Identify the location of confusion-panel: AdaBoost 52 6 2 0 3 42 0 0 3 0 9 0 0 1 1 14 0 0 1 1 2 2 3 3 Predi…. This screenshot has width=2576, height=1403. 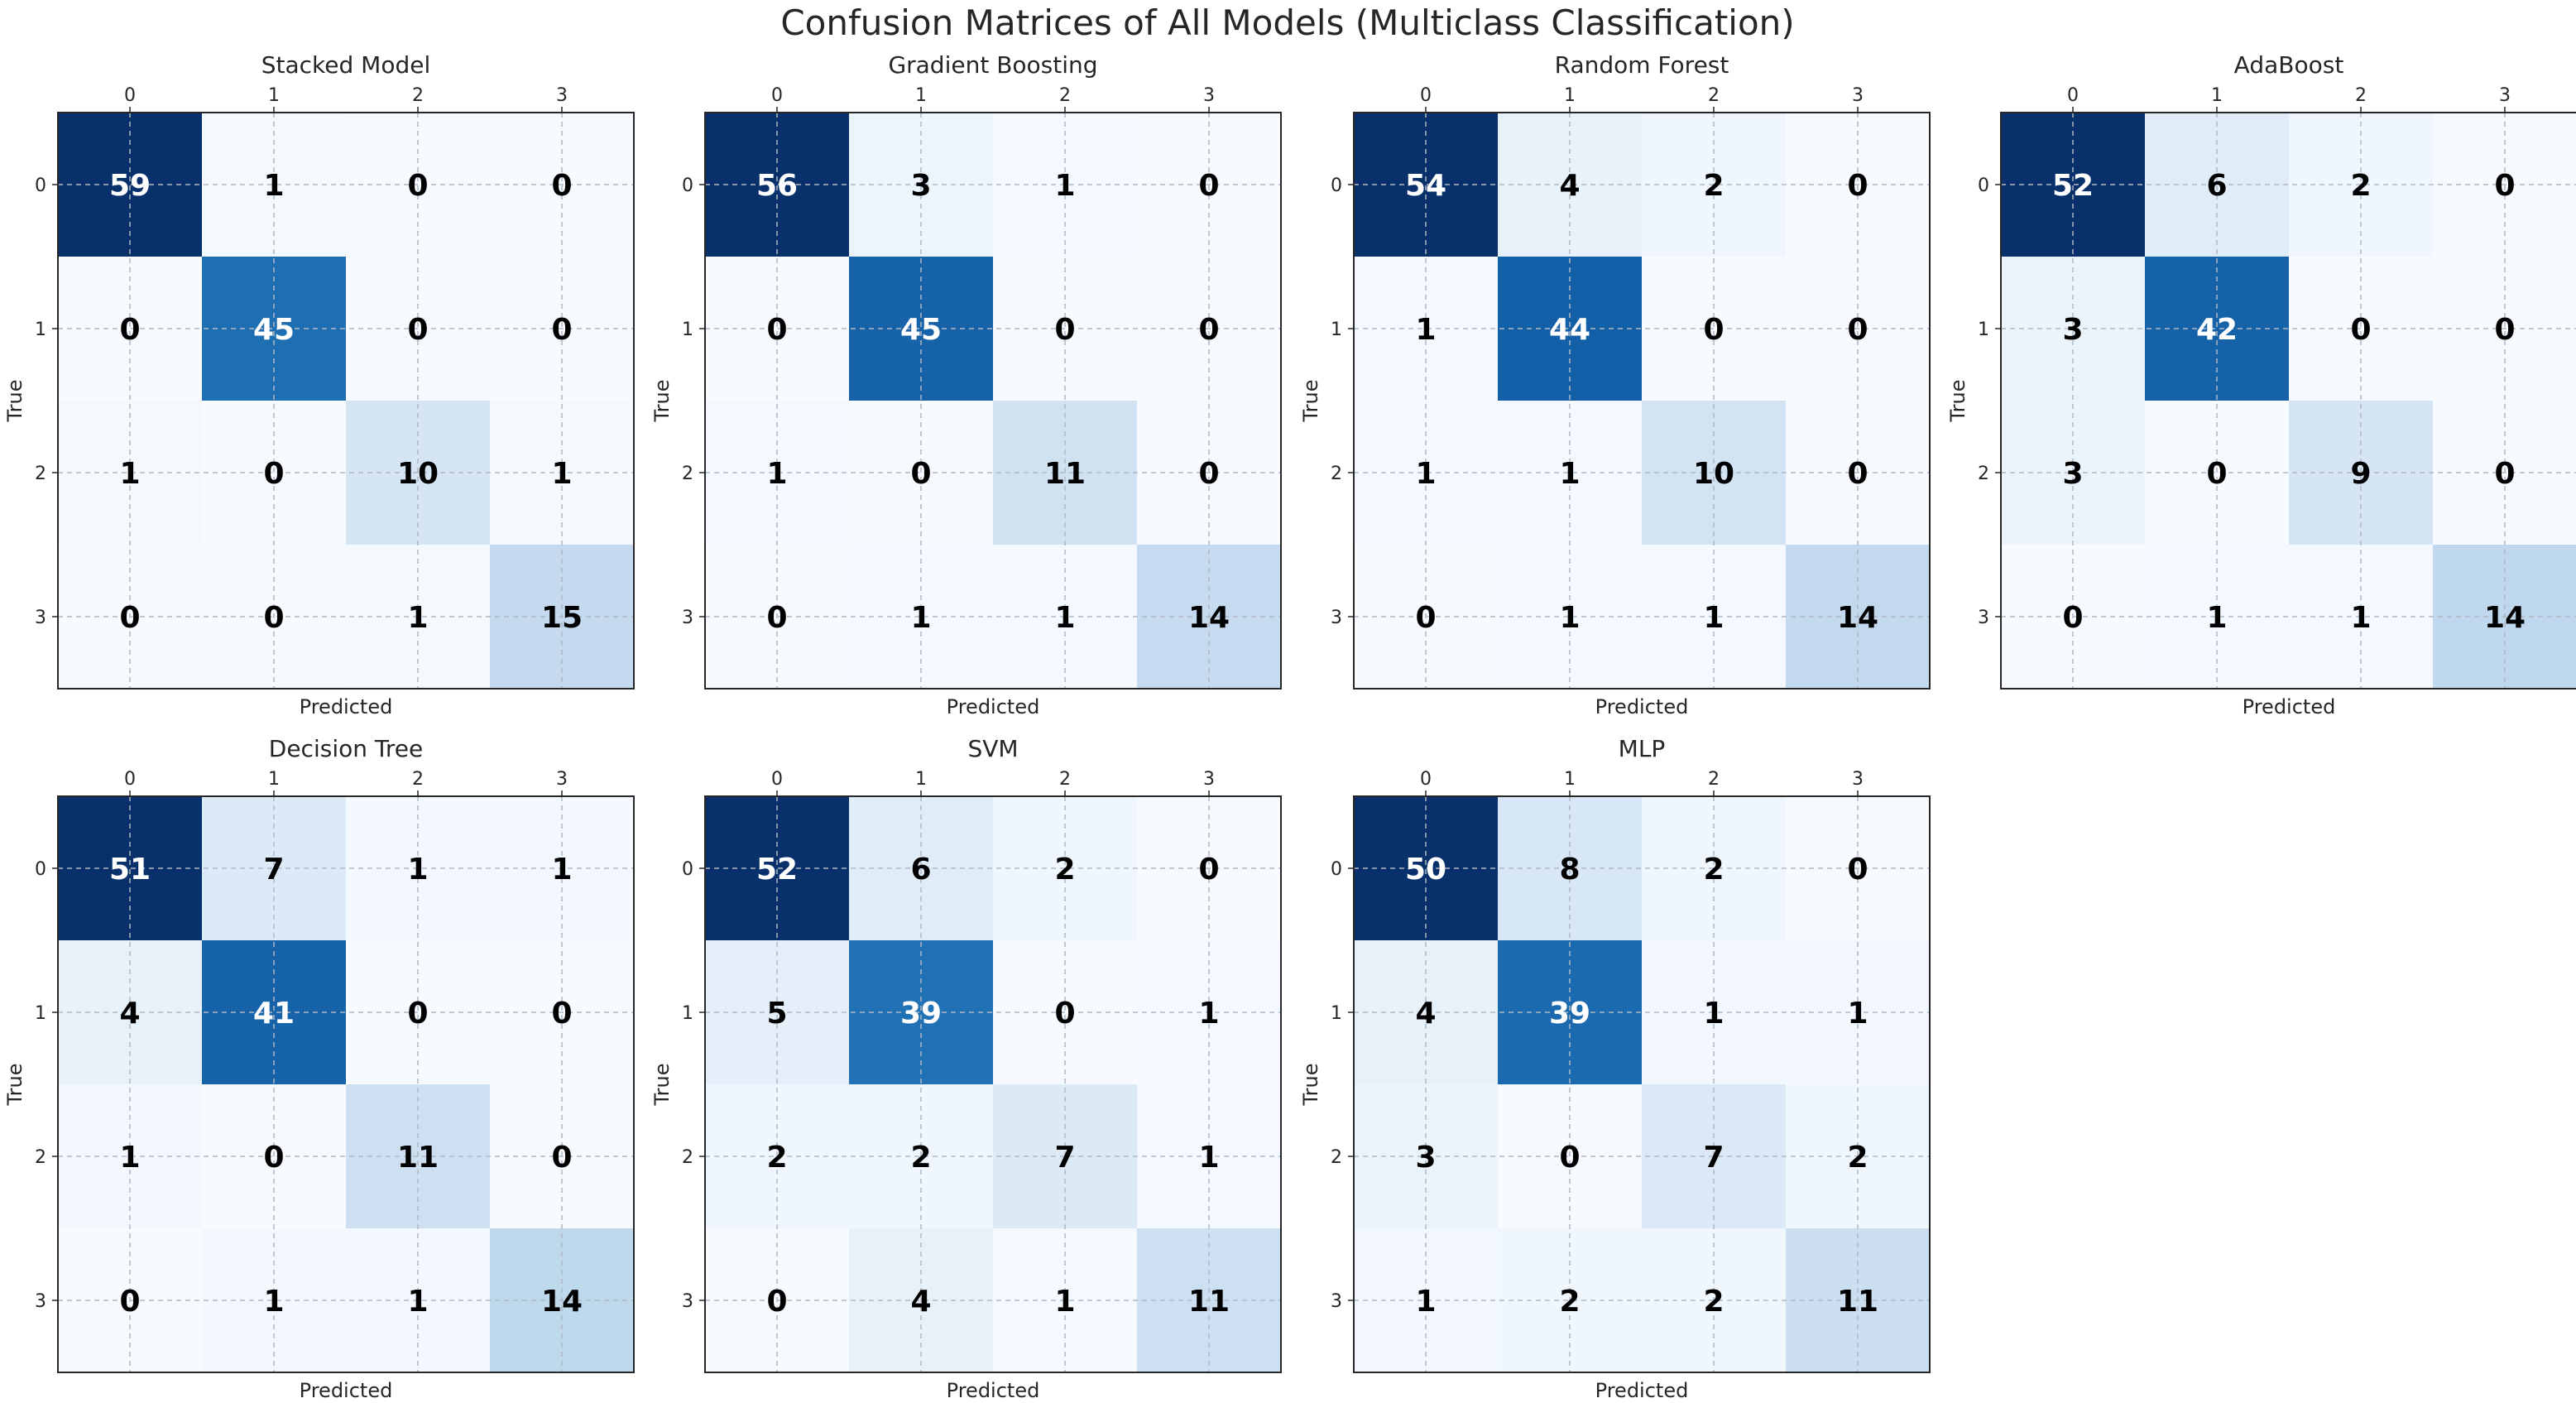
(2261, 384).